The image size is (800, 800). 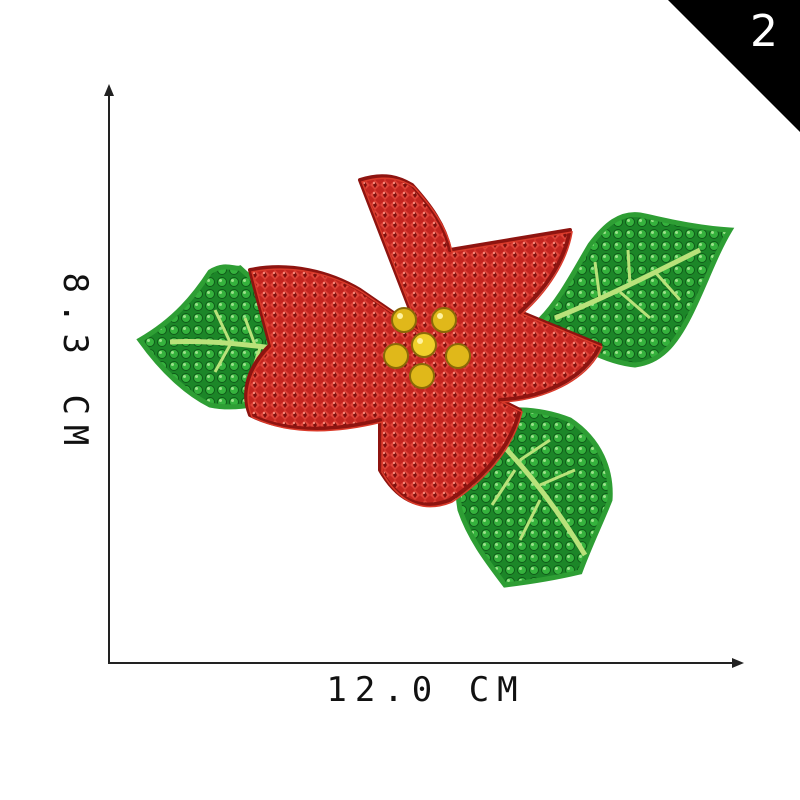 I want to click on badge-number: 2, so click(x=764, y=31).